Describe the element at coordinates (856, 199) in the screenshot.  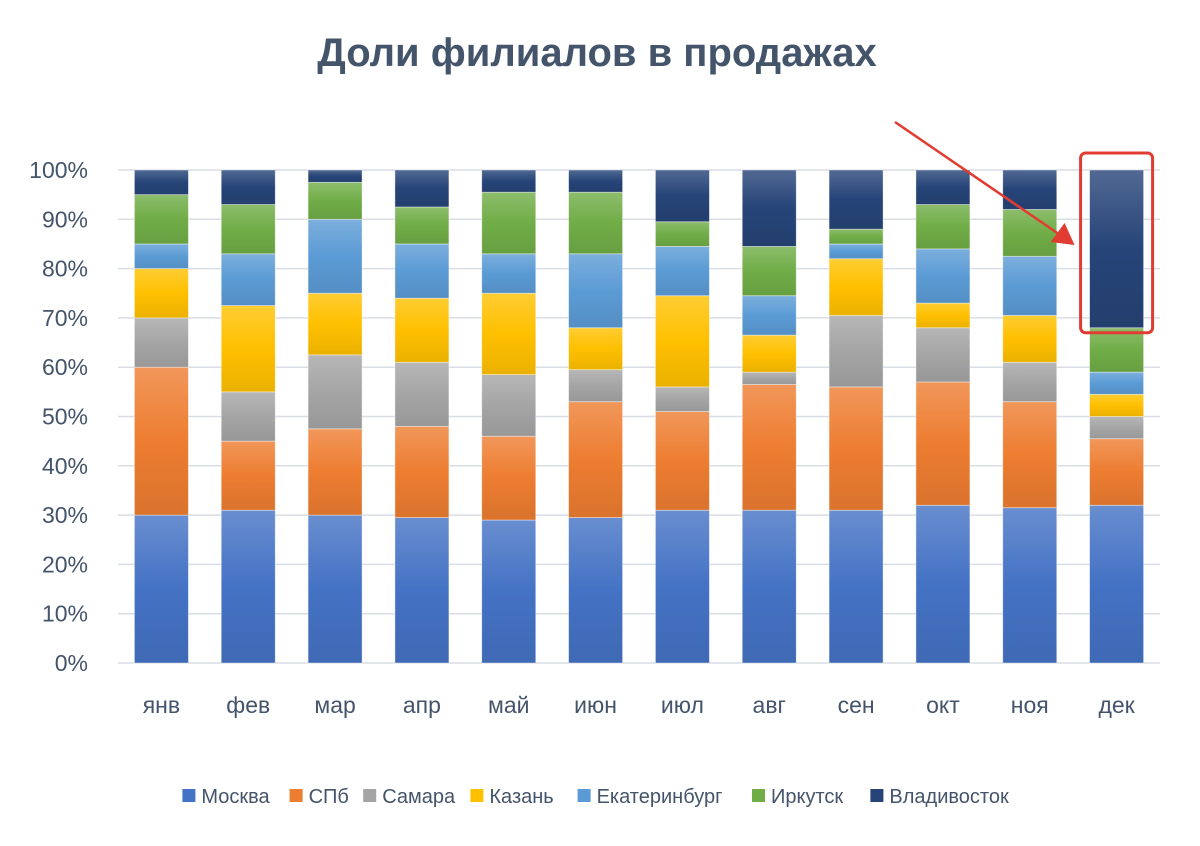
I see `bar-segment-Владивосток-сен` at that location.